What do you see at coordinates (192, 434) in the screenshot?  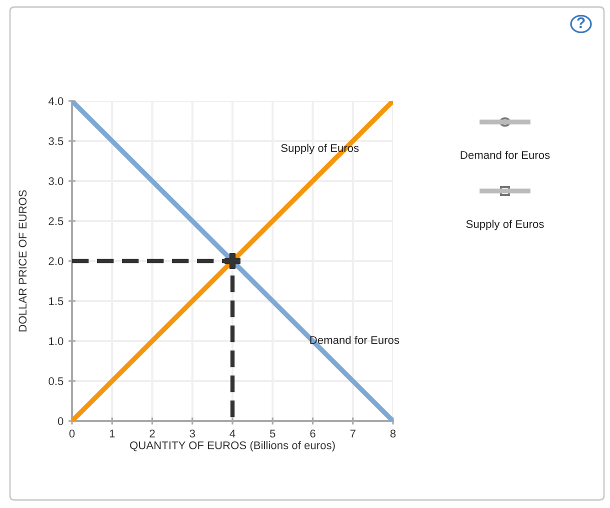 I see `x-tick-label: 3` at bounding box center [192, 434].